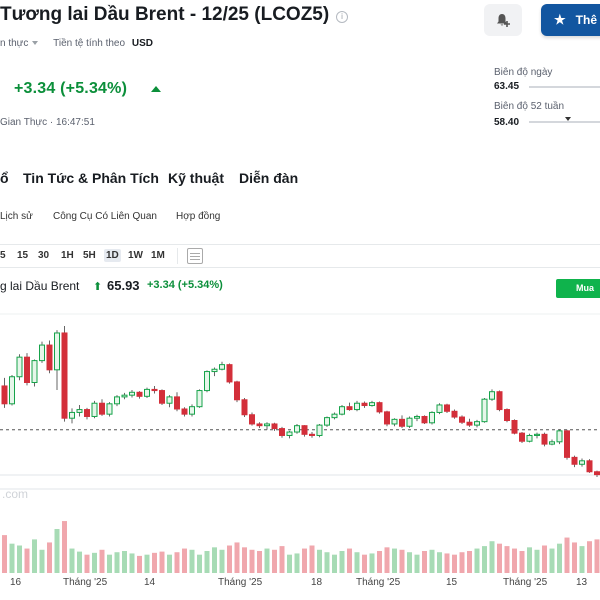  What do you see at coordinates (578, 288) in the screenshot?
I see `buy-button: Mua` at bounding box center [578, 288].